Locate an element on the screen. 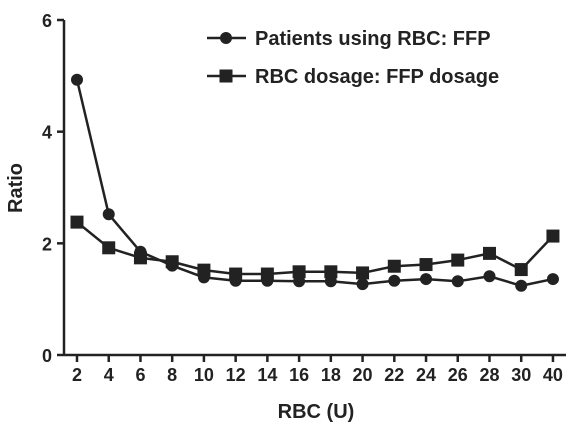 The width and height of the screenshot is (571, 424). legend-label: RBC dosage: FFP dosage is located at coordinates (377, 77).